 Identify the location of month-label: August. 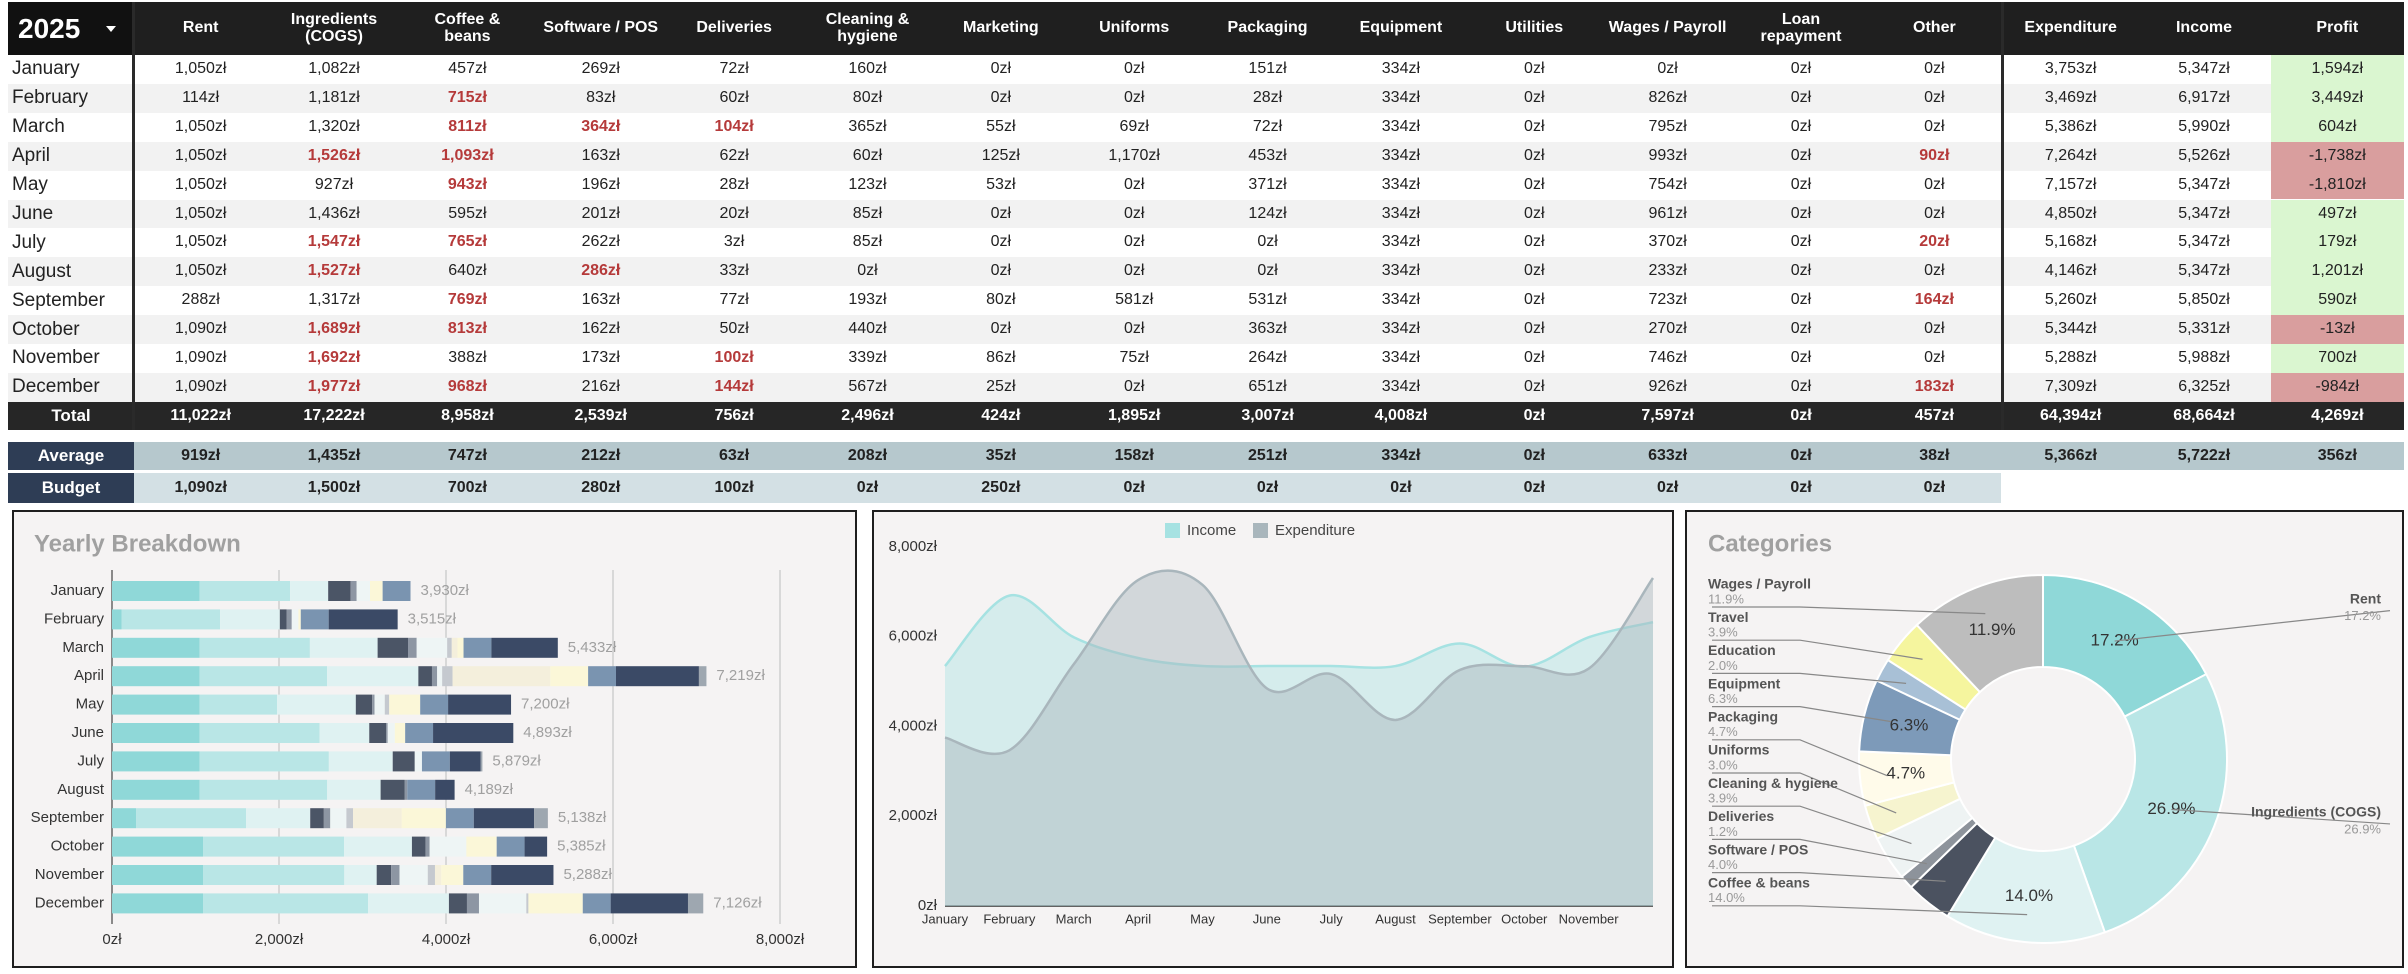
(42, 271).